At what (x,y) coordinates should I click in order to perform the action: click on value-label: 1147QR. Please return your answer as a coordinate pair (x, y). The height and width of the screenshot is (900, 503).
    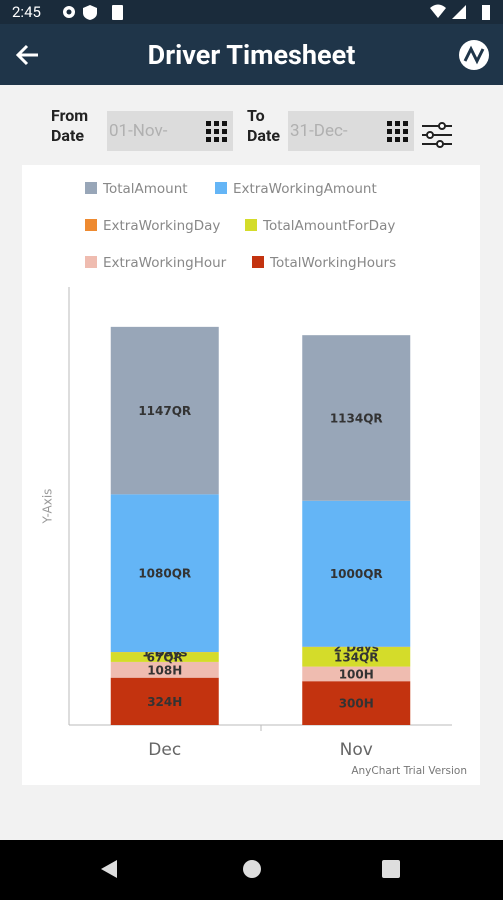
    Looking at the image, I should click on (164, 411).